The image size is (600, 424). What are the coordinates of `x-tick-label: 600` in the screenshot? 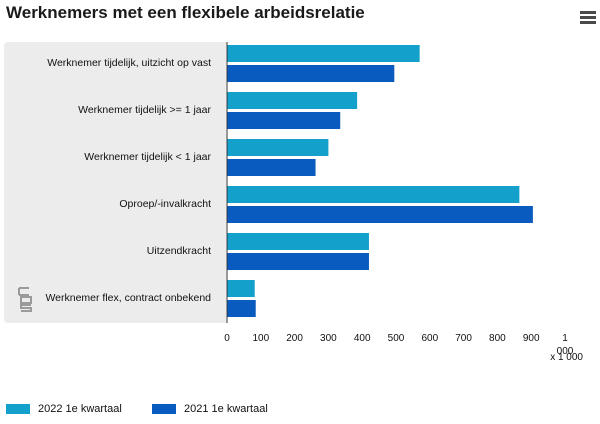 It's located at (429, 338).